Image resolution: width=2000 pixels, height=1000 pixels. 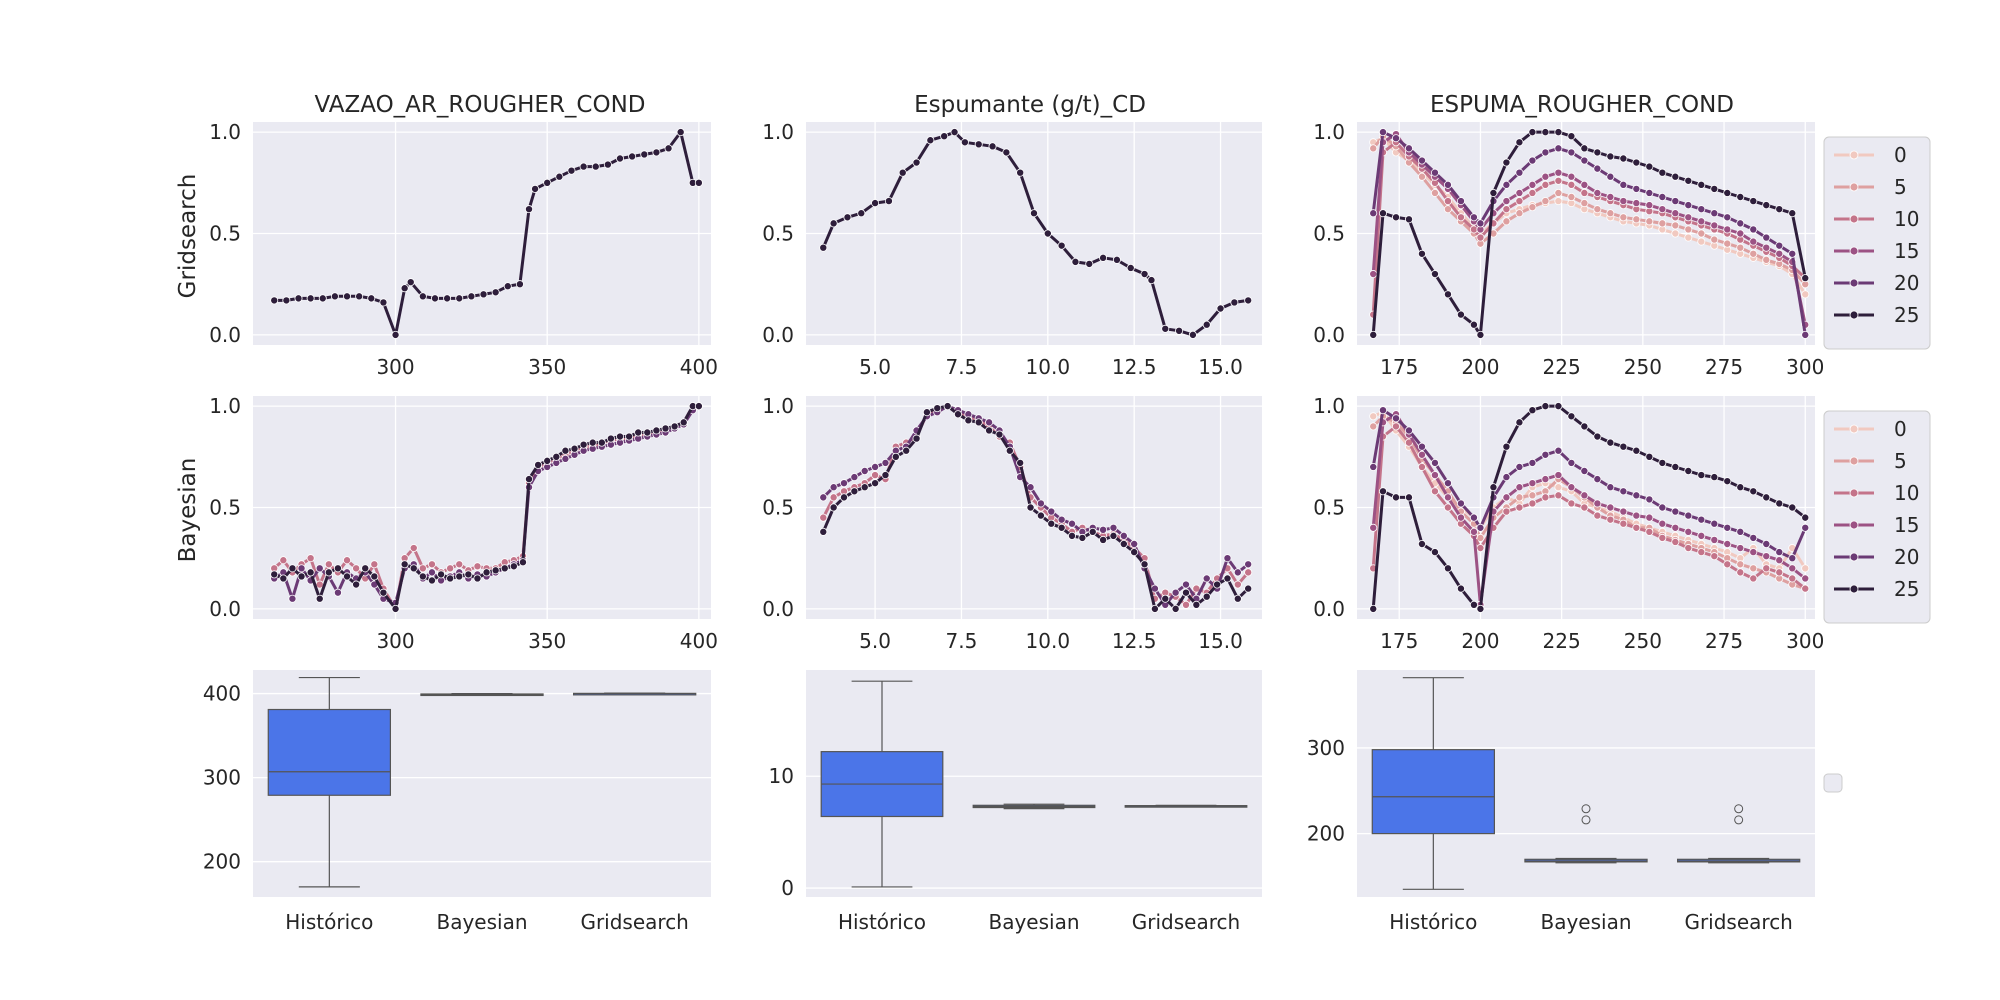 I want to click on y-tick-label: 0.5, so click(x=778, y=234).